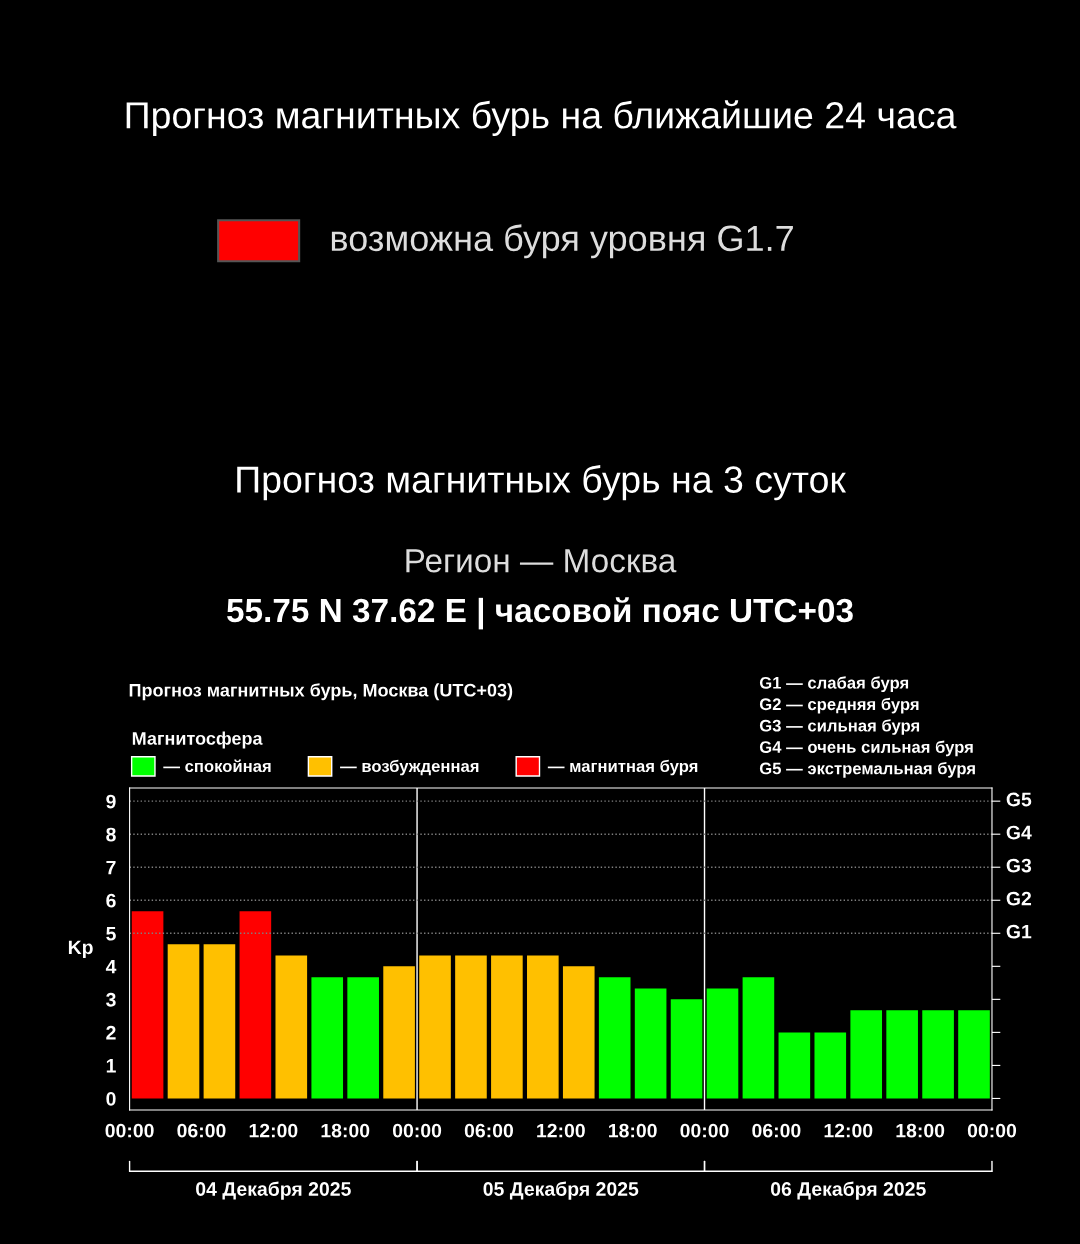  Describe the element at coordinates (111, 999) in the screenshot. I see `y-tick-label: 3` at that location.